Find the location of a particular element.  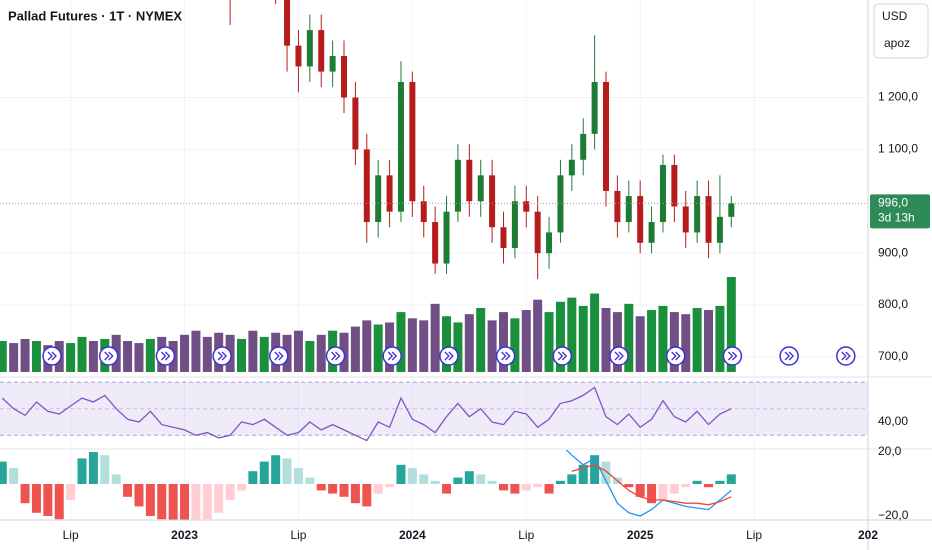

macd-pane is located at coordinates (368, 485).